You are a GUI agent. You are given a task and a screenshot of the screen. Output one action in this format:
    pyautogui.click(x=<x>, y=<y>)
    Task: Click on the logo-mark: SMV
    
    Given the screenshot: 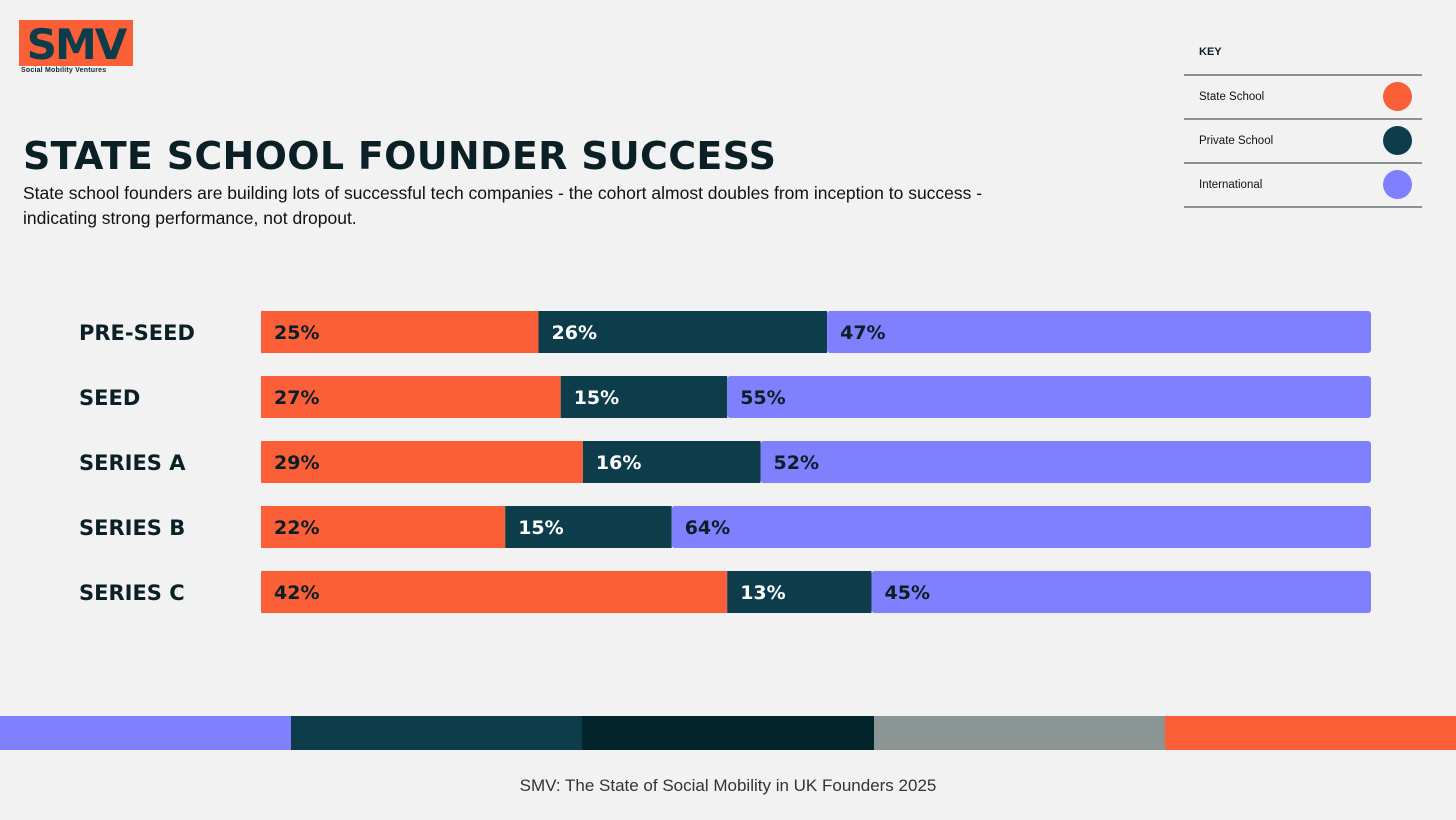 What is the action you would take?
    pyautogui.click(x=76, y=43)
    